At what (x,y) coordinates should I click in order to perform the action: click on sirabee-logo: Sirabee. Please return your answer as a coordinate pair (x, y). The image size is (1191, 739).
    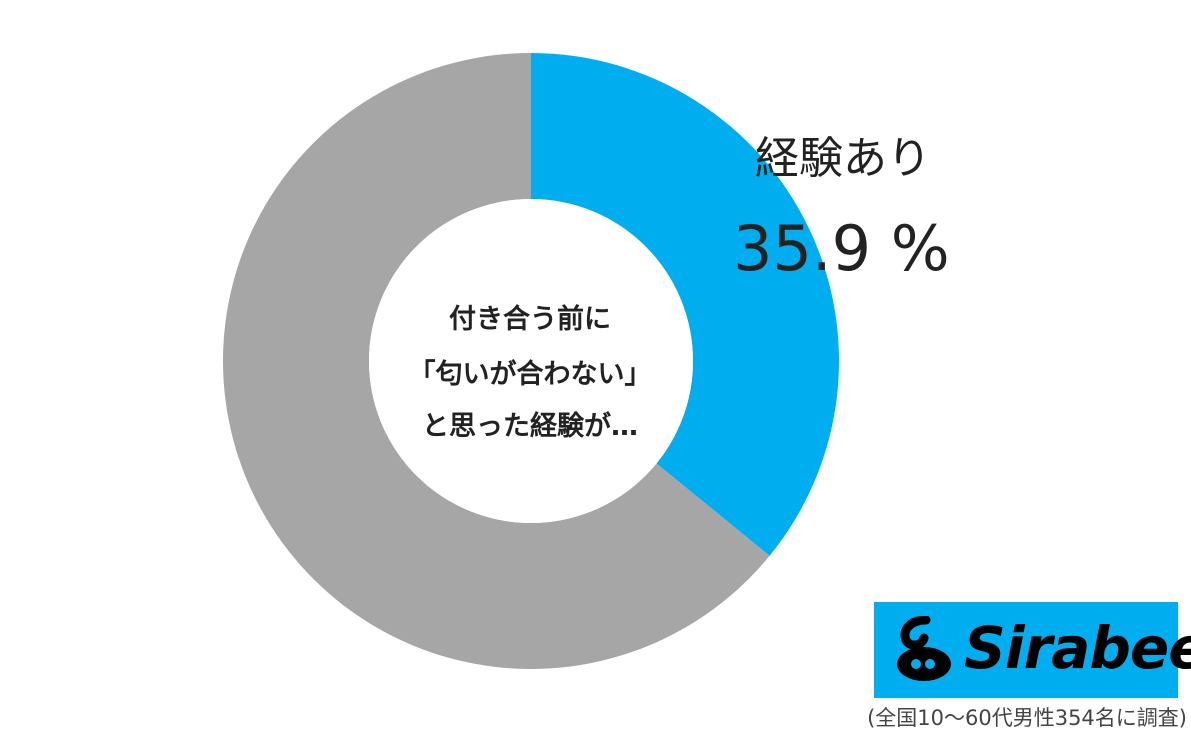
    Looking at the image, I should click on (1032, 650).